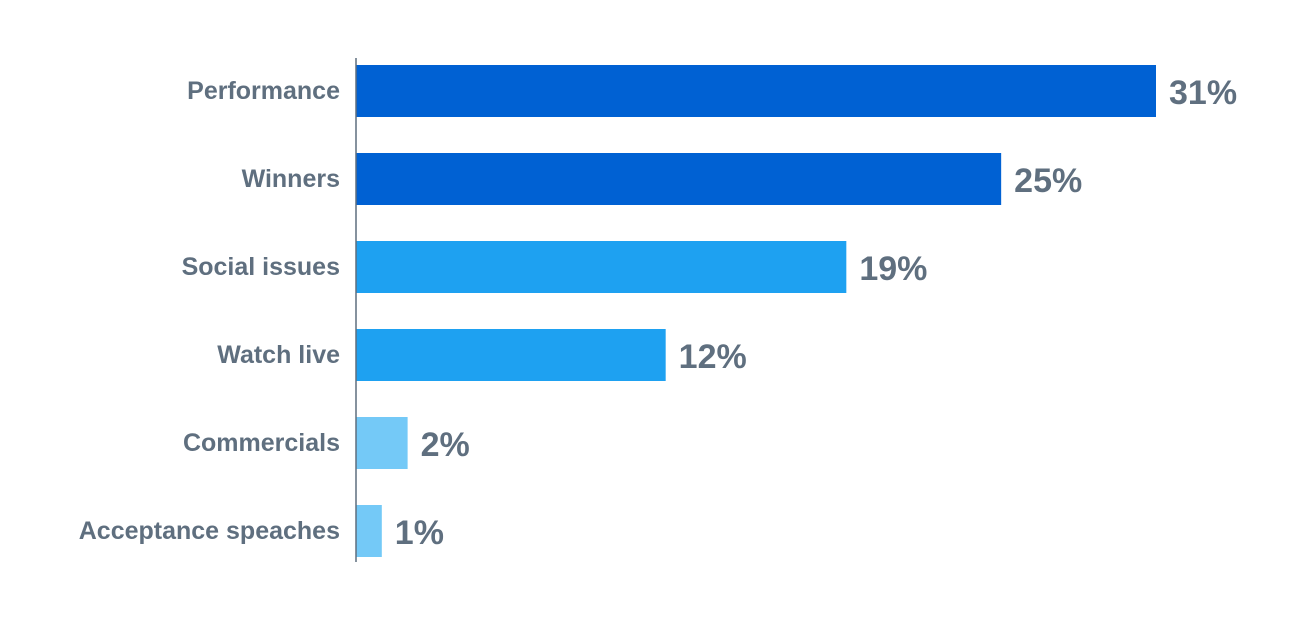  Describe the element at coordinates (756, 91) in the screenshot. I see `bar-performance` at that location.